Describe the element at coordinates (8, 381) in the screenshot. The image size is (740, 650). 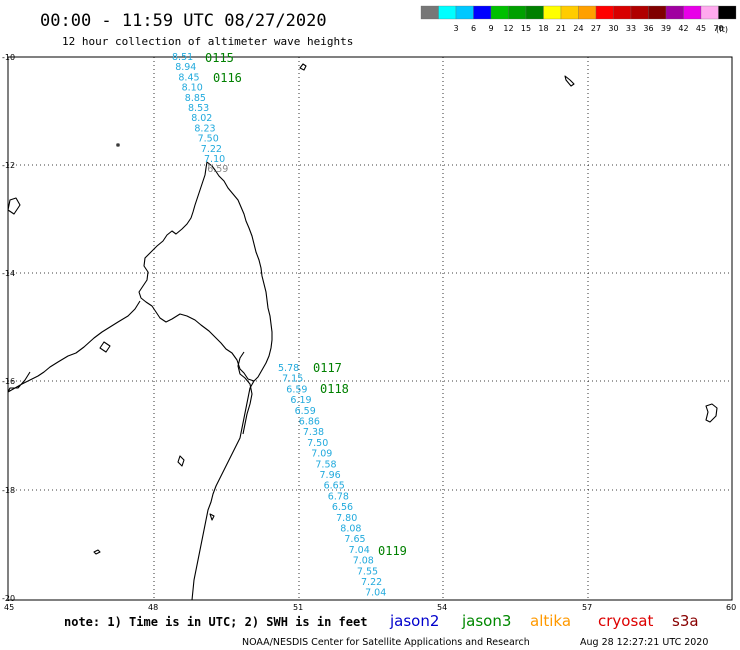
I see `lat-label: -16` at that location.